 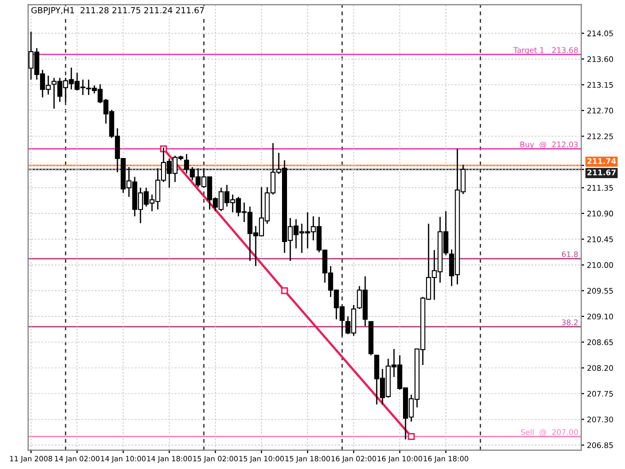 I want to click on chart-title: GBPJPY,H1 211.28 211.75 211.24 211.67, so click(x=117, y=11).